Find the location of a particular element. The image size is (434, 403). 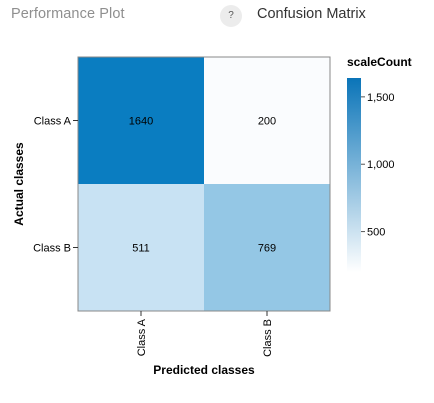

color-legend-bar is located at coordinates (354, 175).